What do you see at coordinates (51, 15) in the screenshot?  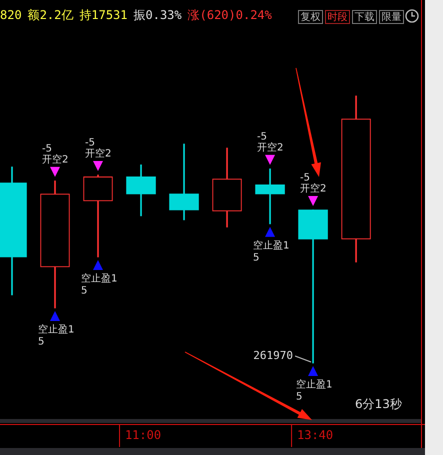 I see `text: 额2.2亿` at bounding box center [51, 15].